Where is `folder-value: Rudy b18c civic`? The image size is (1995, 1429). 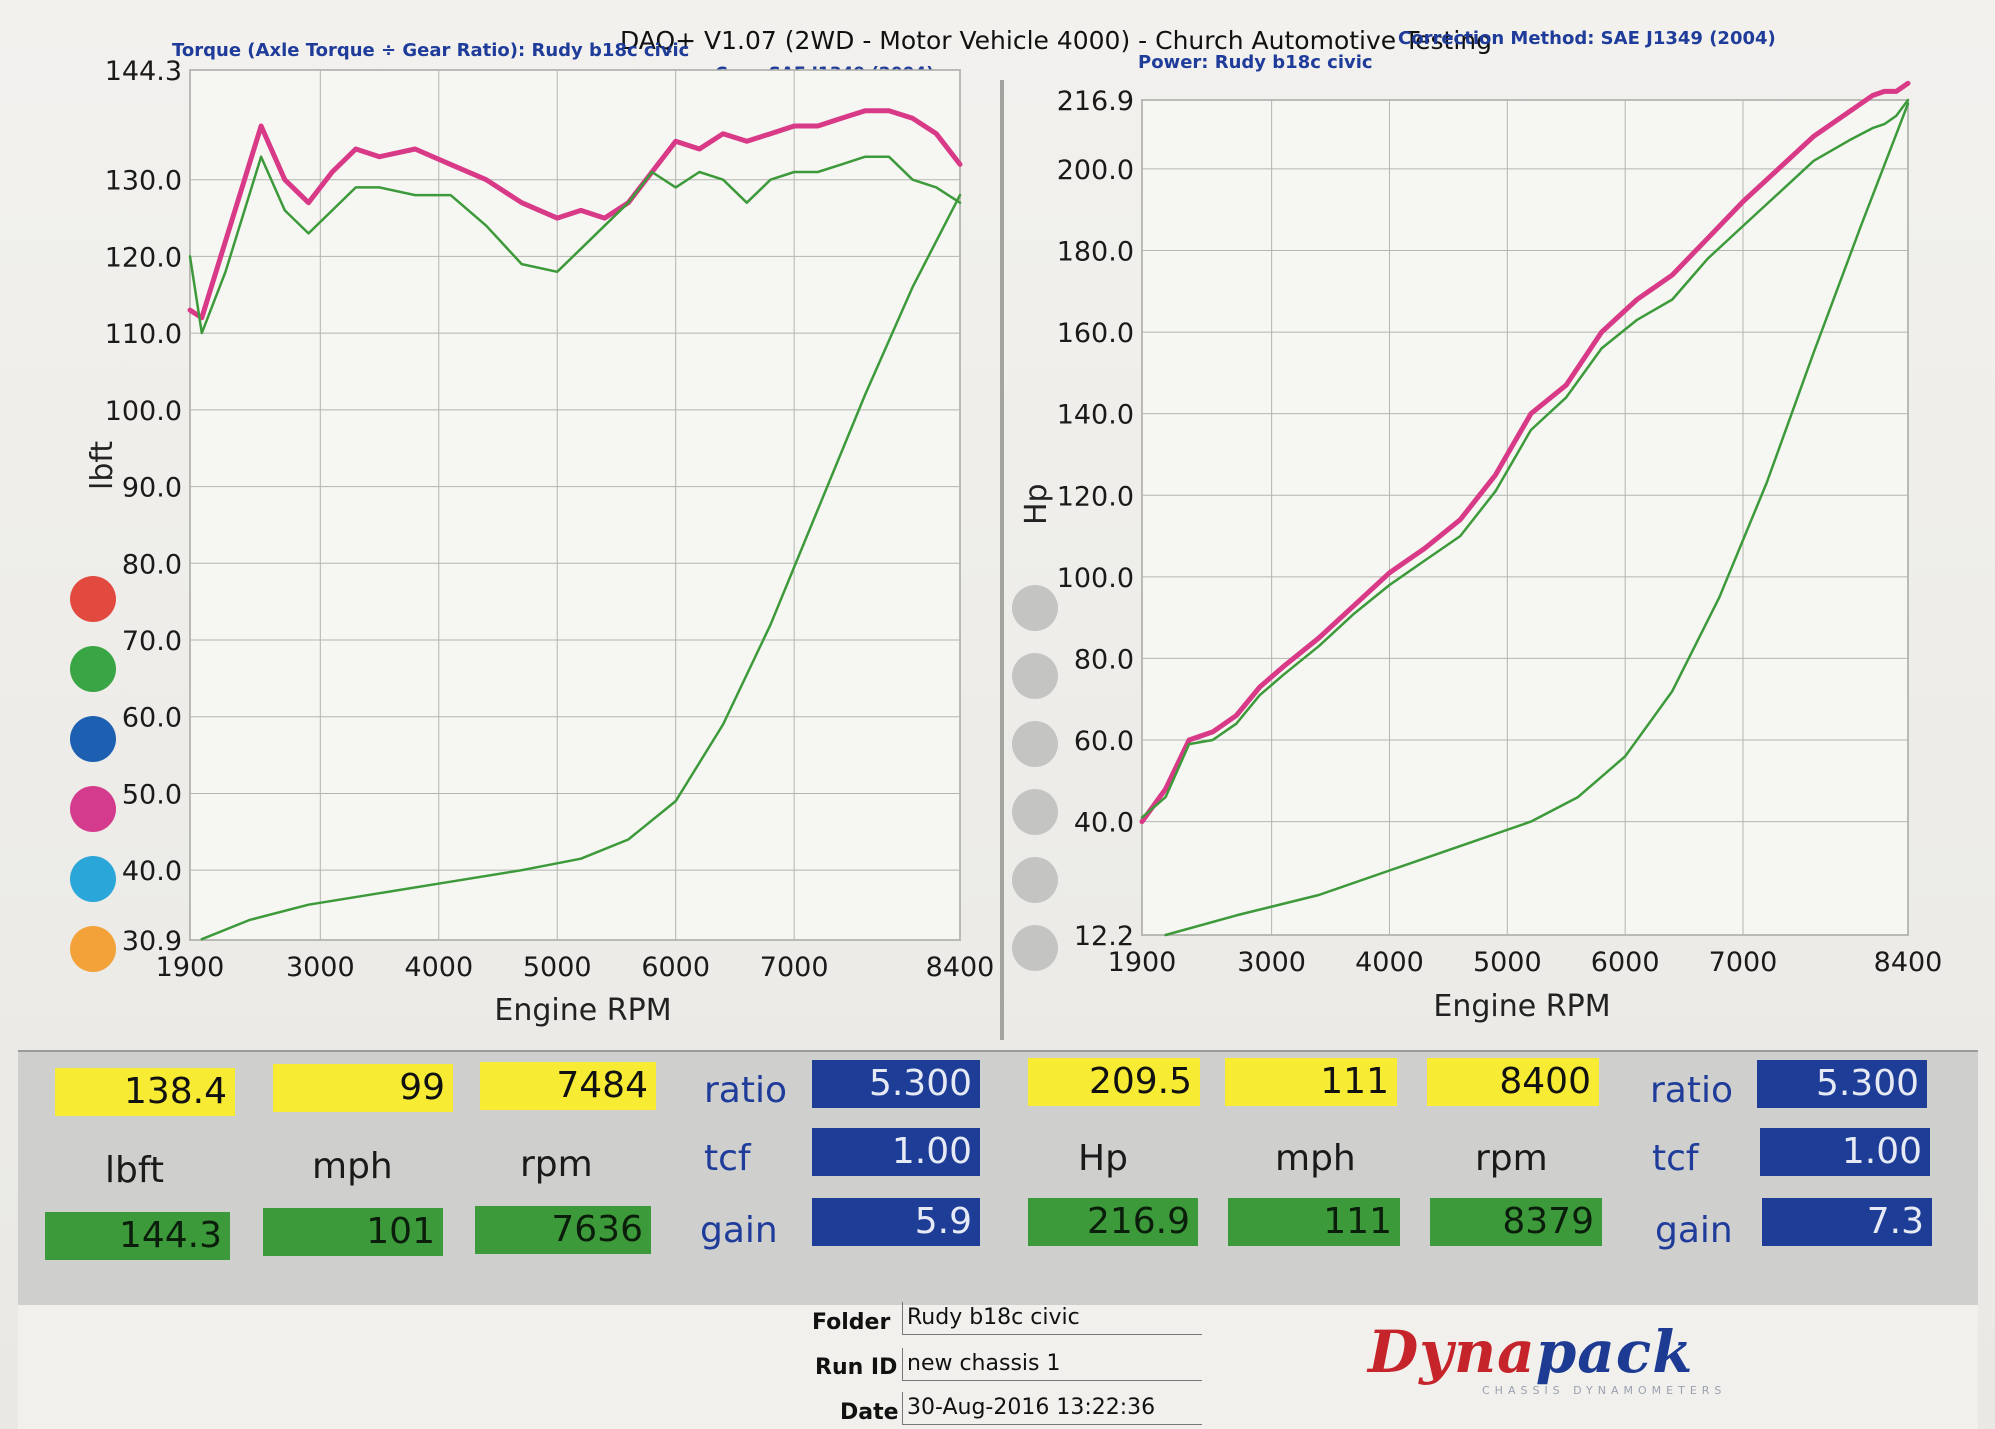
folder-value: Rudy b18c civic is located at coordinates (1052, 1318).